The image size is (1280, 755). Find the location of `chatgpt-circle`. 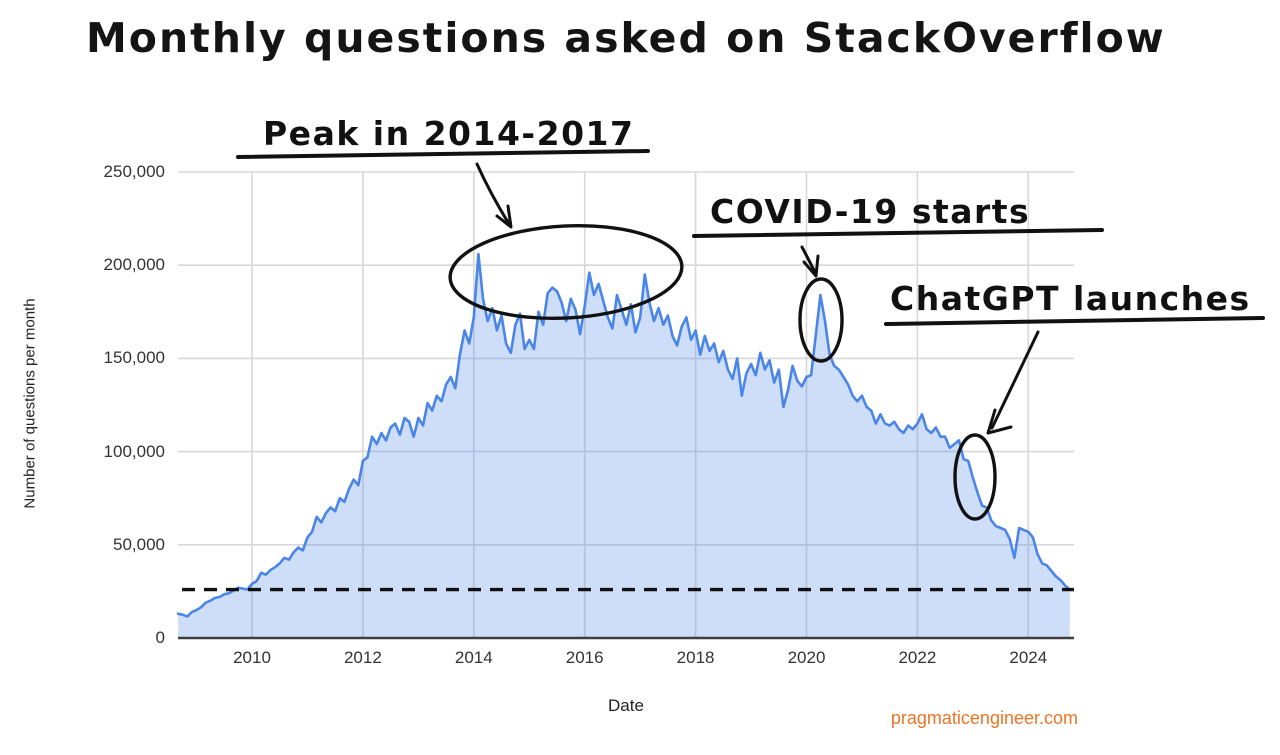

chatgpt-circle is located at coordinates (975, 477).